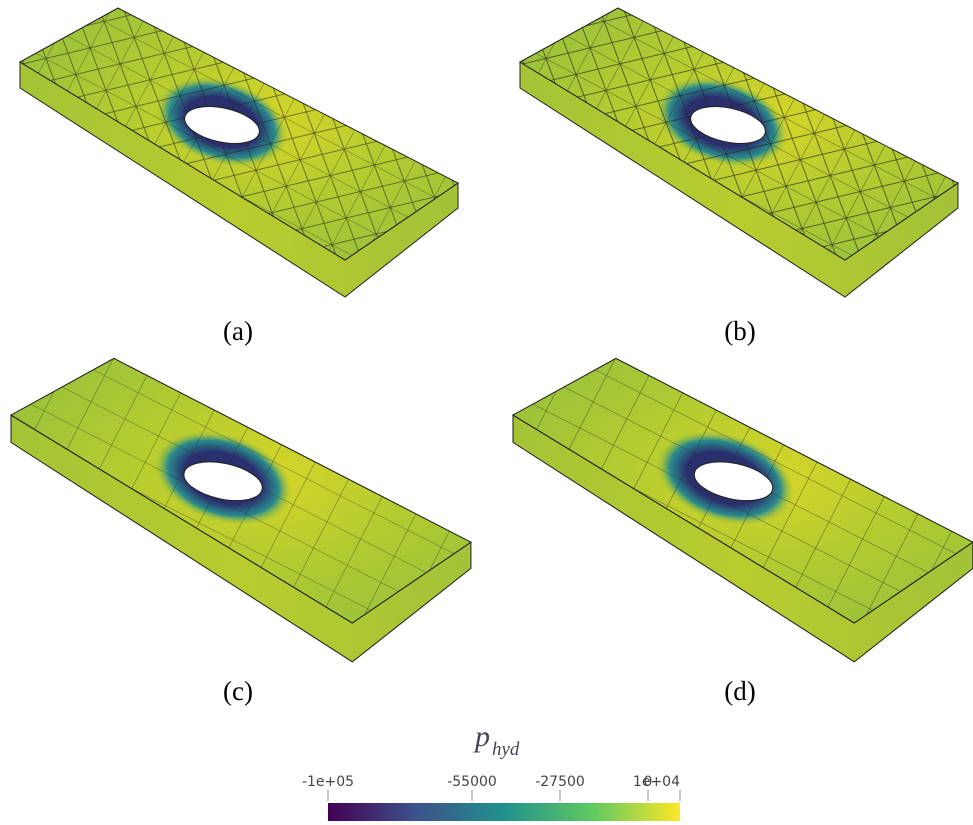 The height and width of the screenshot is (825, 973). What do you see at coordinates (648, 782) in the screenshot?
I see `tick-label: 0` at bounding box center [648, 782].